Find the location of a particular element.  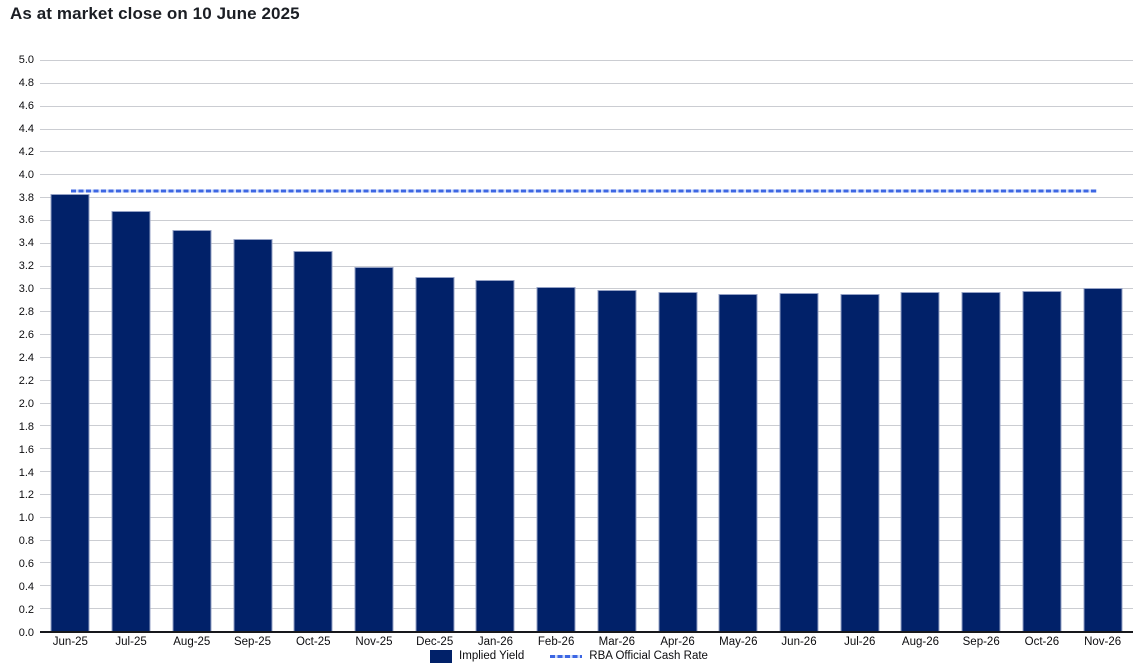

implied-yield-swatch-icon is located at coordinates (441, 656).